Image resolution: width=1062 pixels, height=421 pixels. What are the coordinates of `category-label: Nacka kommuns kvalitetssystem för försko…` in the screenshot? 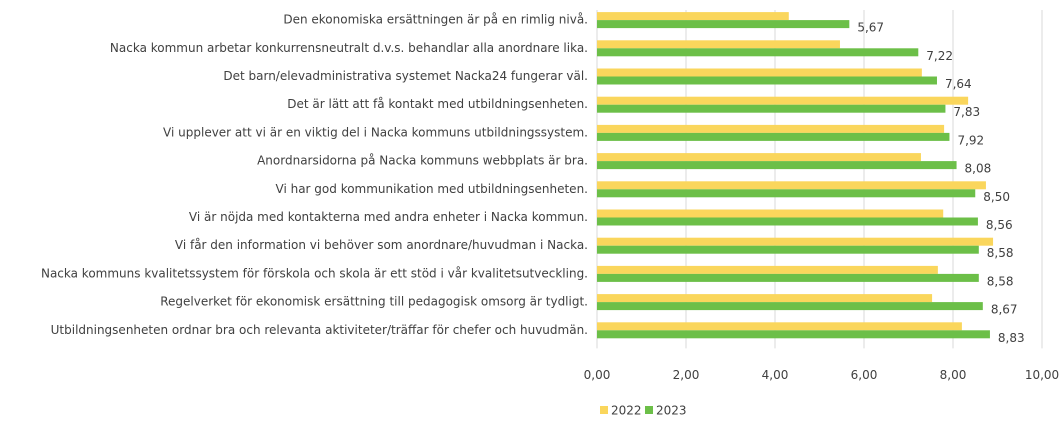 It's located at (314, 273).